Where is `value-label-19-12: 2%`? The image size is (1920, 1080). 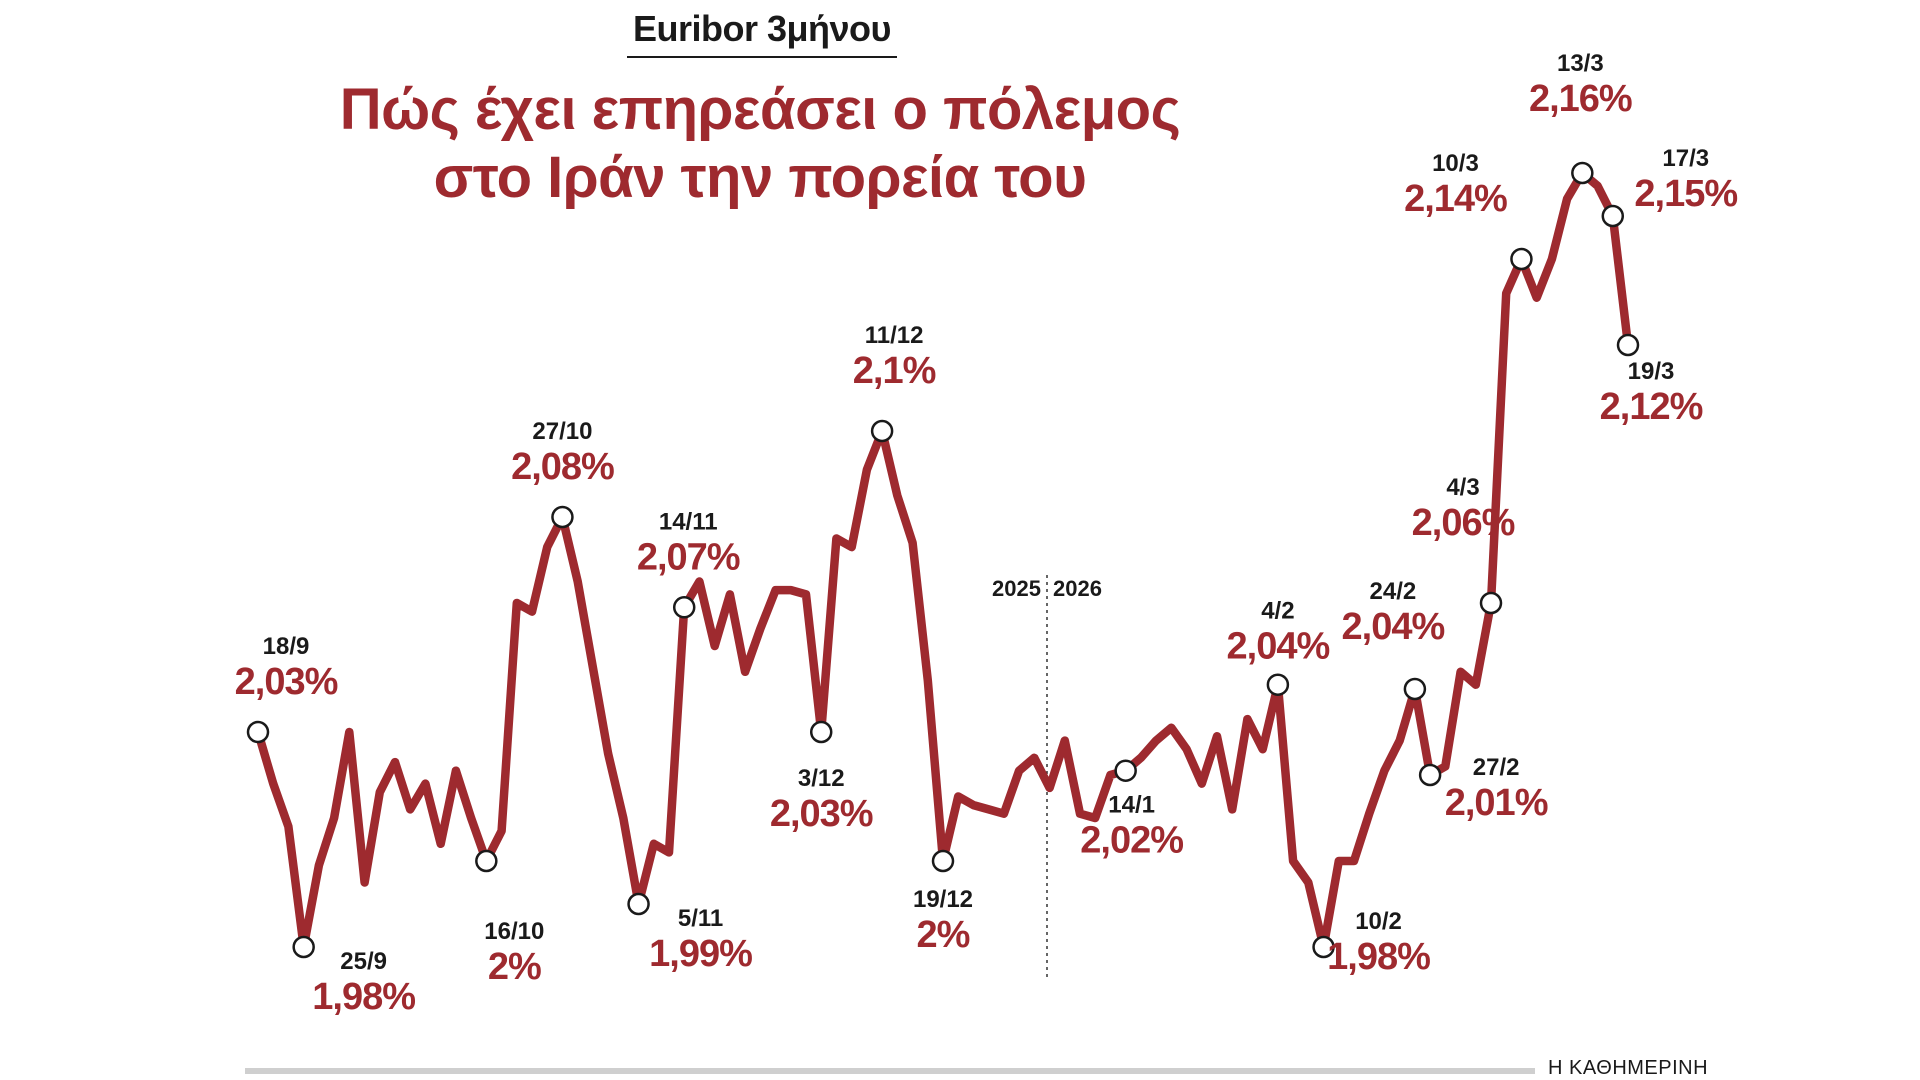 value-label-19-12: 2% is located at coordinates (943, 935).